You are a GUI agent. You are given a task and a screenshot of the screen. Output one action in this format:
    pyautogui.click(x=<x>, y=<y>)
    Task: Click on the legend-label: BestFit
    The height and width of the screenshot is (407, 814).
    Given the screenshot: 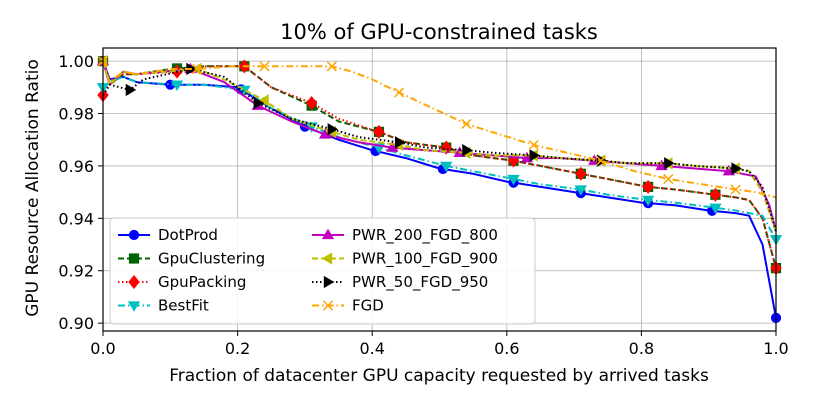 What is the action you would take?
    pyautogui.click(x=183, y=306)
    